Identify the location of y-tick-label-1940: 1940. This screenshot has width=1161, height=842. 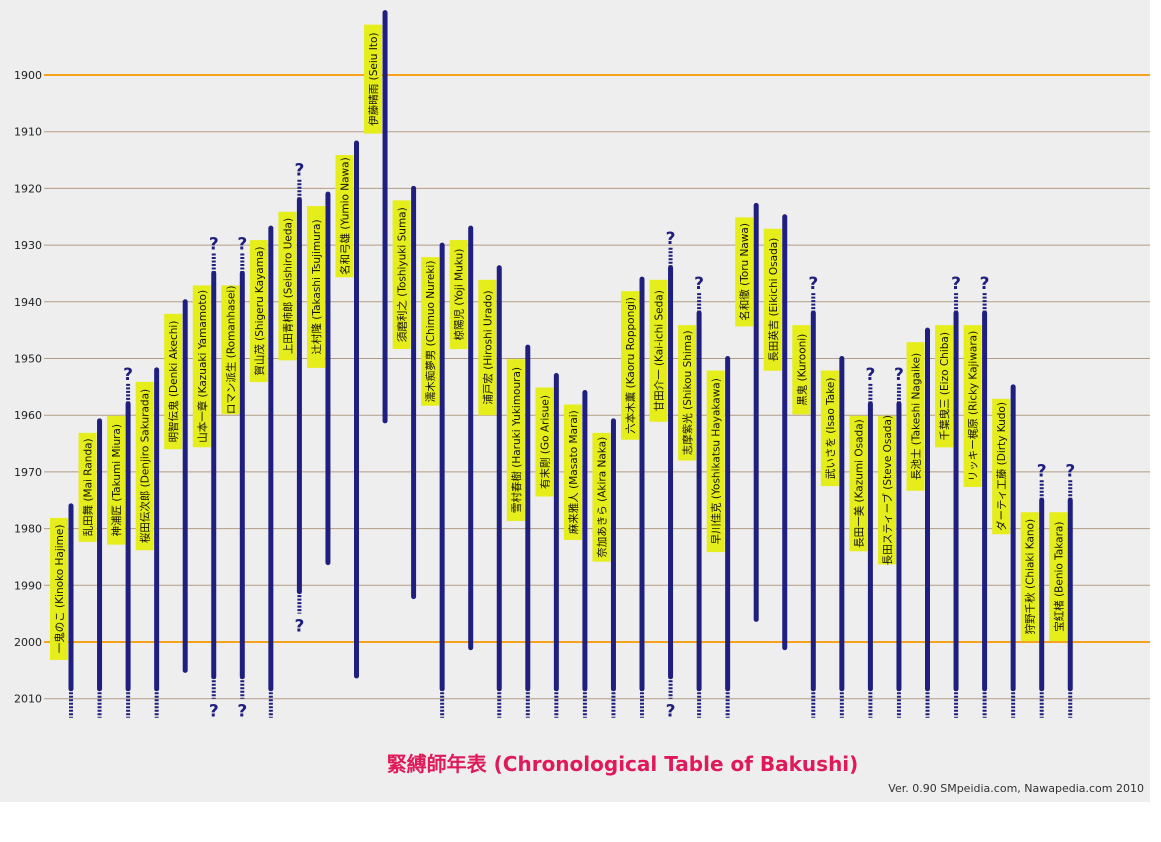
(28, 302).